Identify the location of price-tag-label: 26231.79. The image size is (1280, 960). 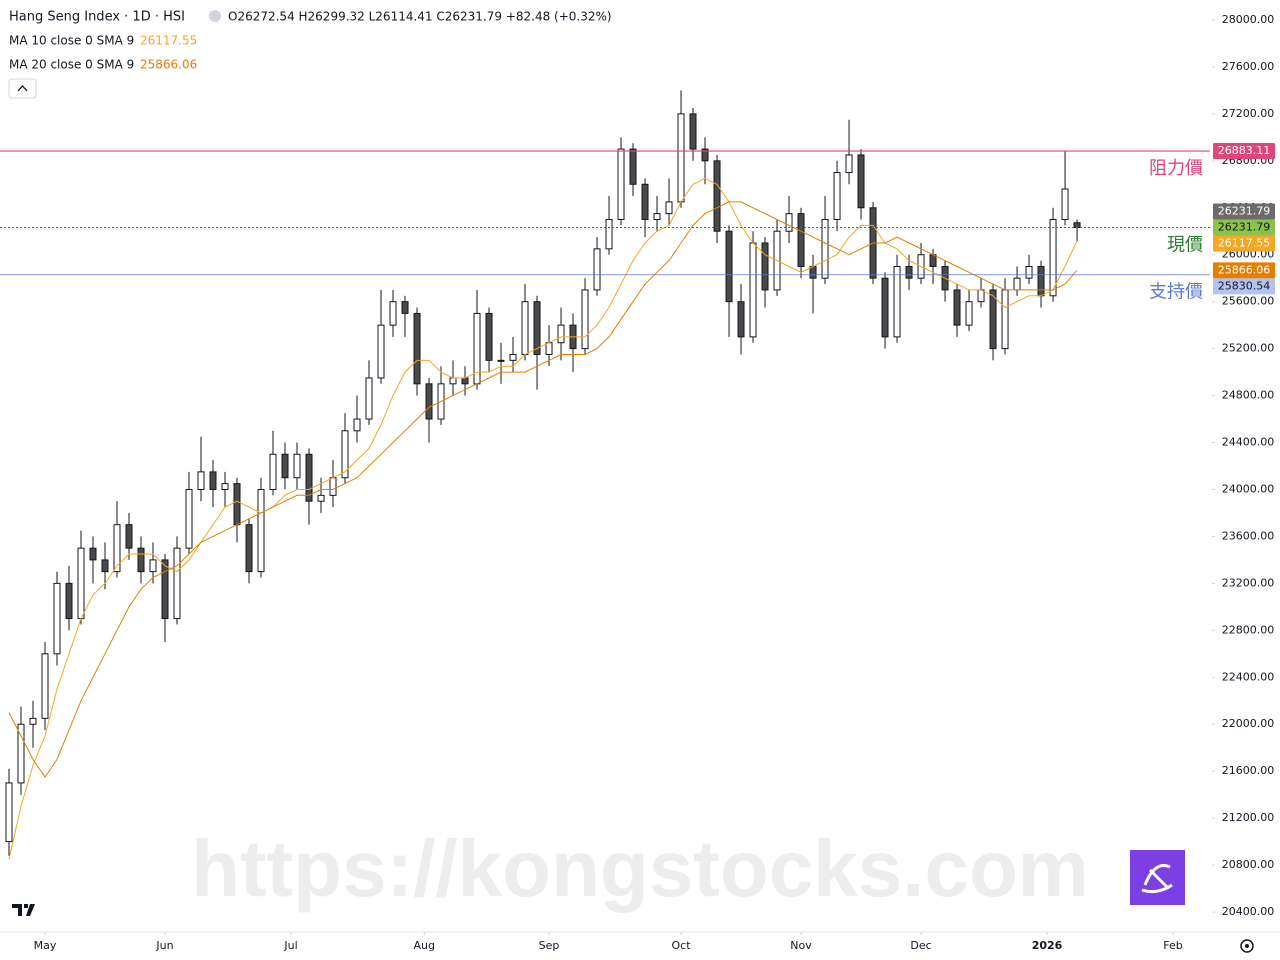
(1244, 211).